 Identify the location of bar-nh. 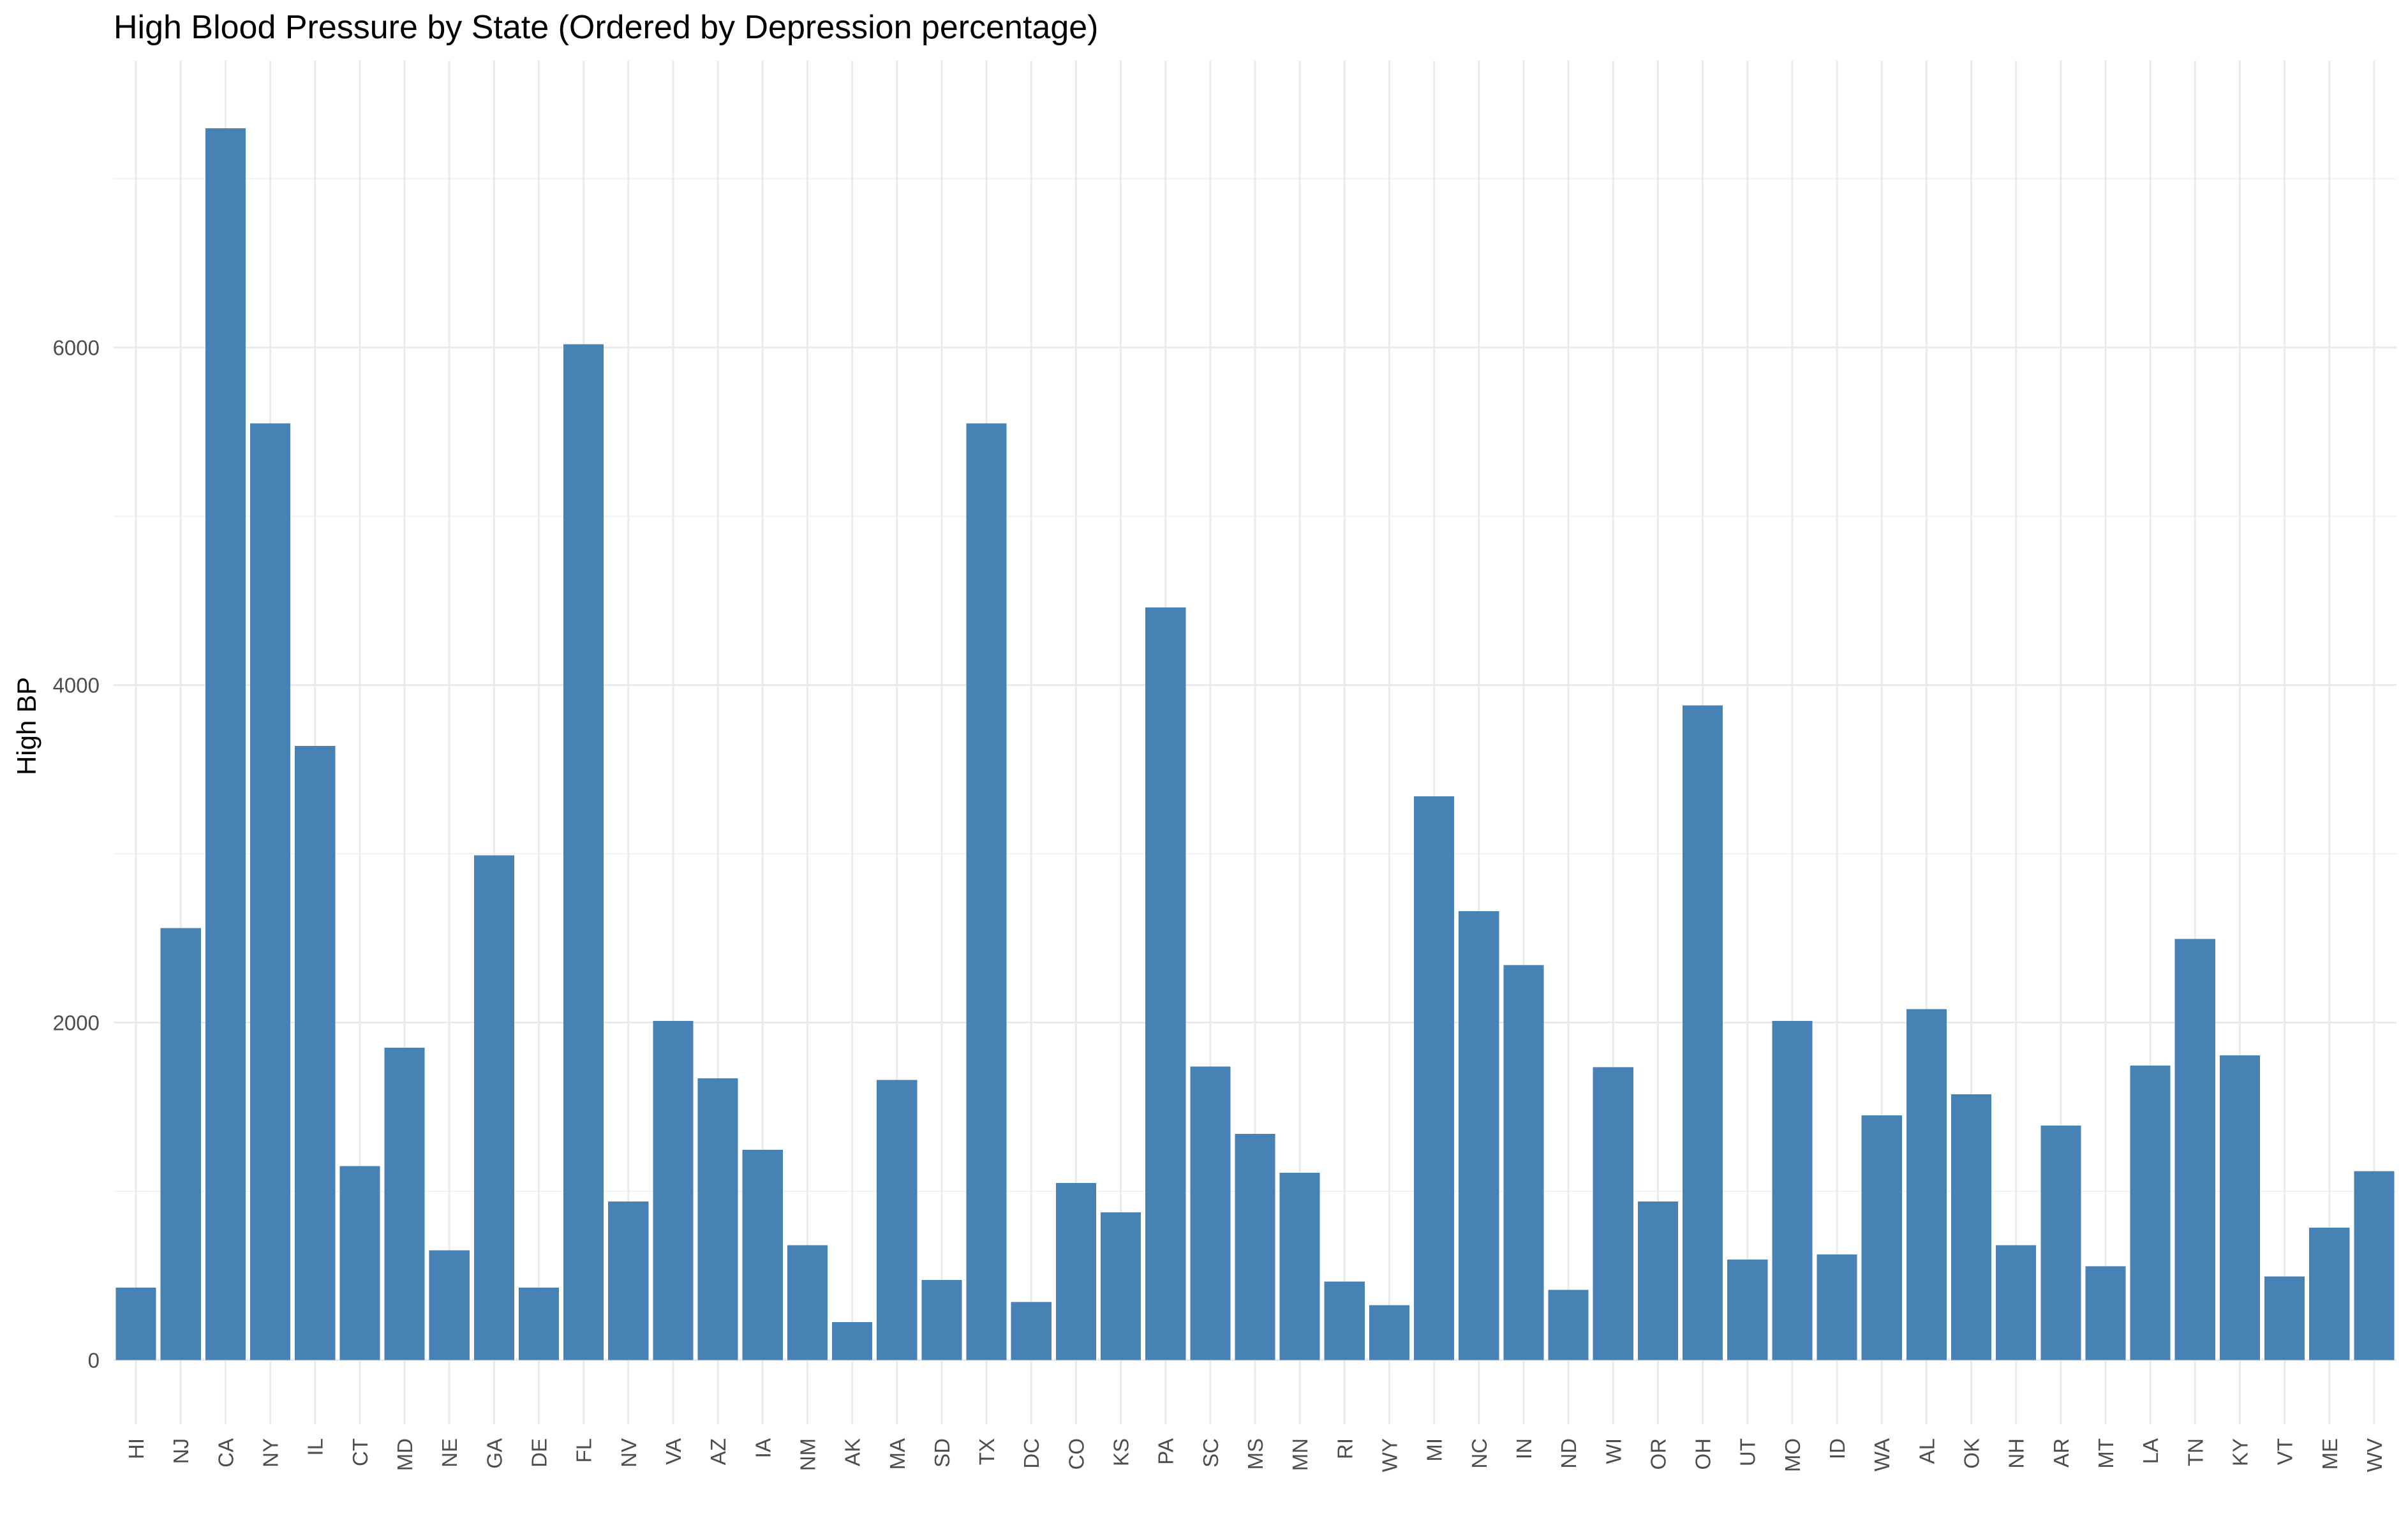
(2017, 1302).